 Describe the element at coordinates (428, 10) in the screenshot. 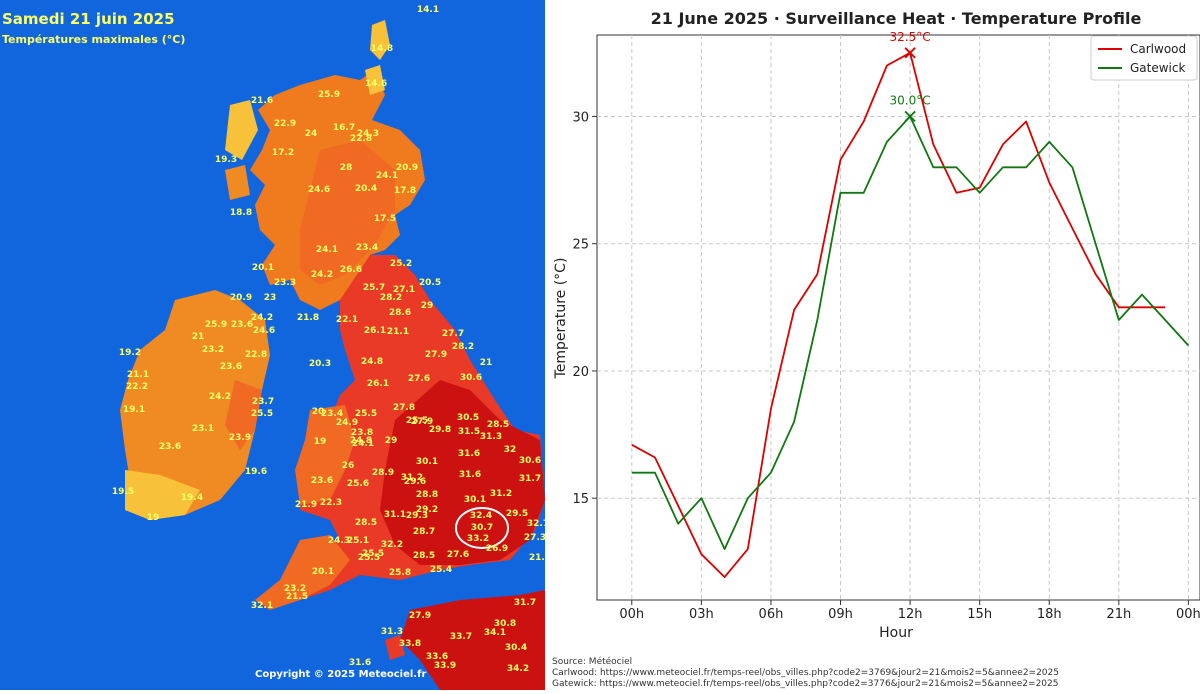

I see `map-temp-label: 14.1` at that location.